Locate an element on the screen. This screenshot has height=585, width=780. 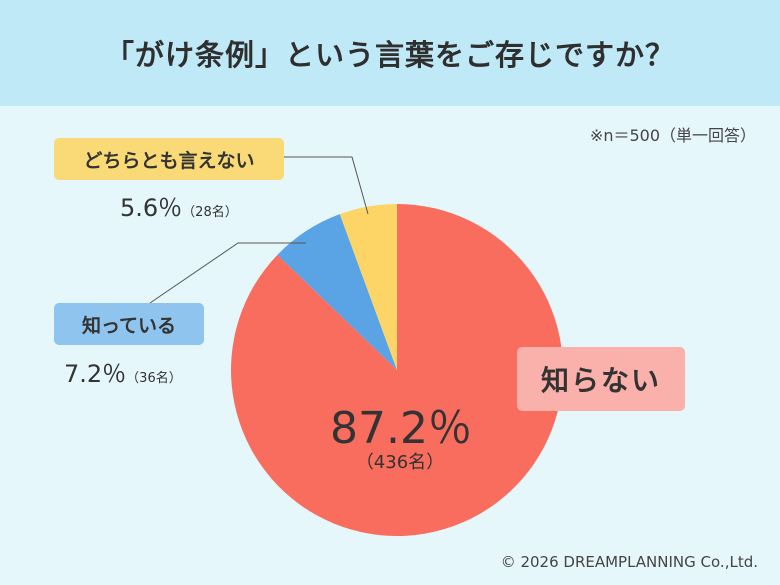
value-shiranai-count: （436名） is located at coordinates (400, 462).